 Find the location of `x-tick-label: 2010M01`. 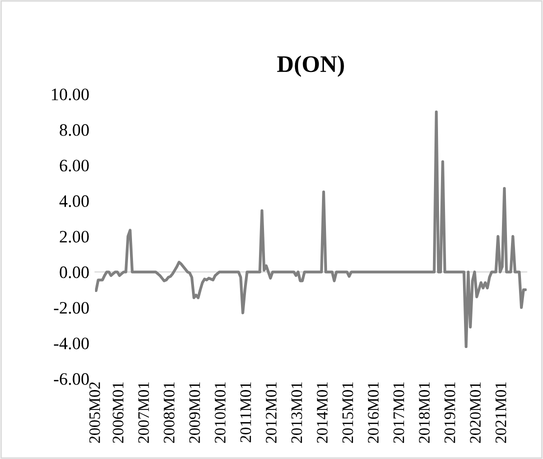

x-tick-label: 2010M01 is located at coordinates (220, 412).